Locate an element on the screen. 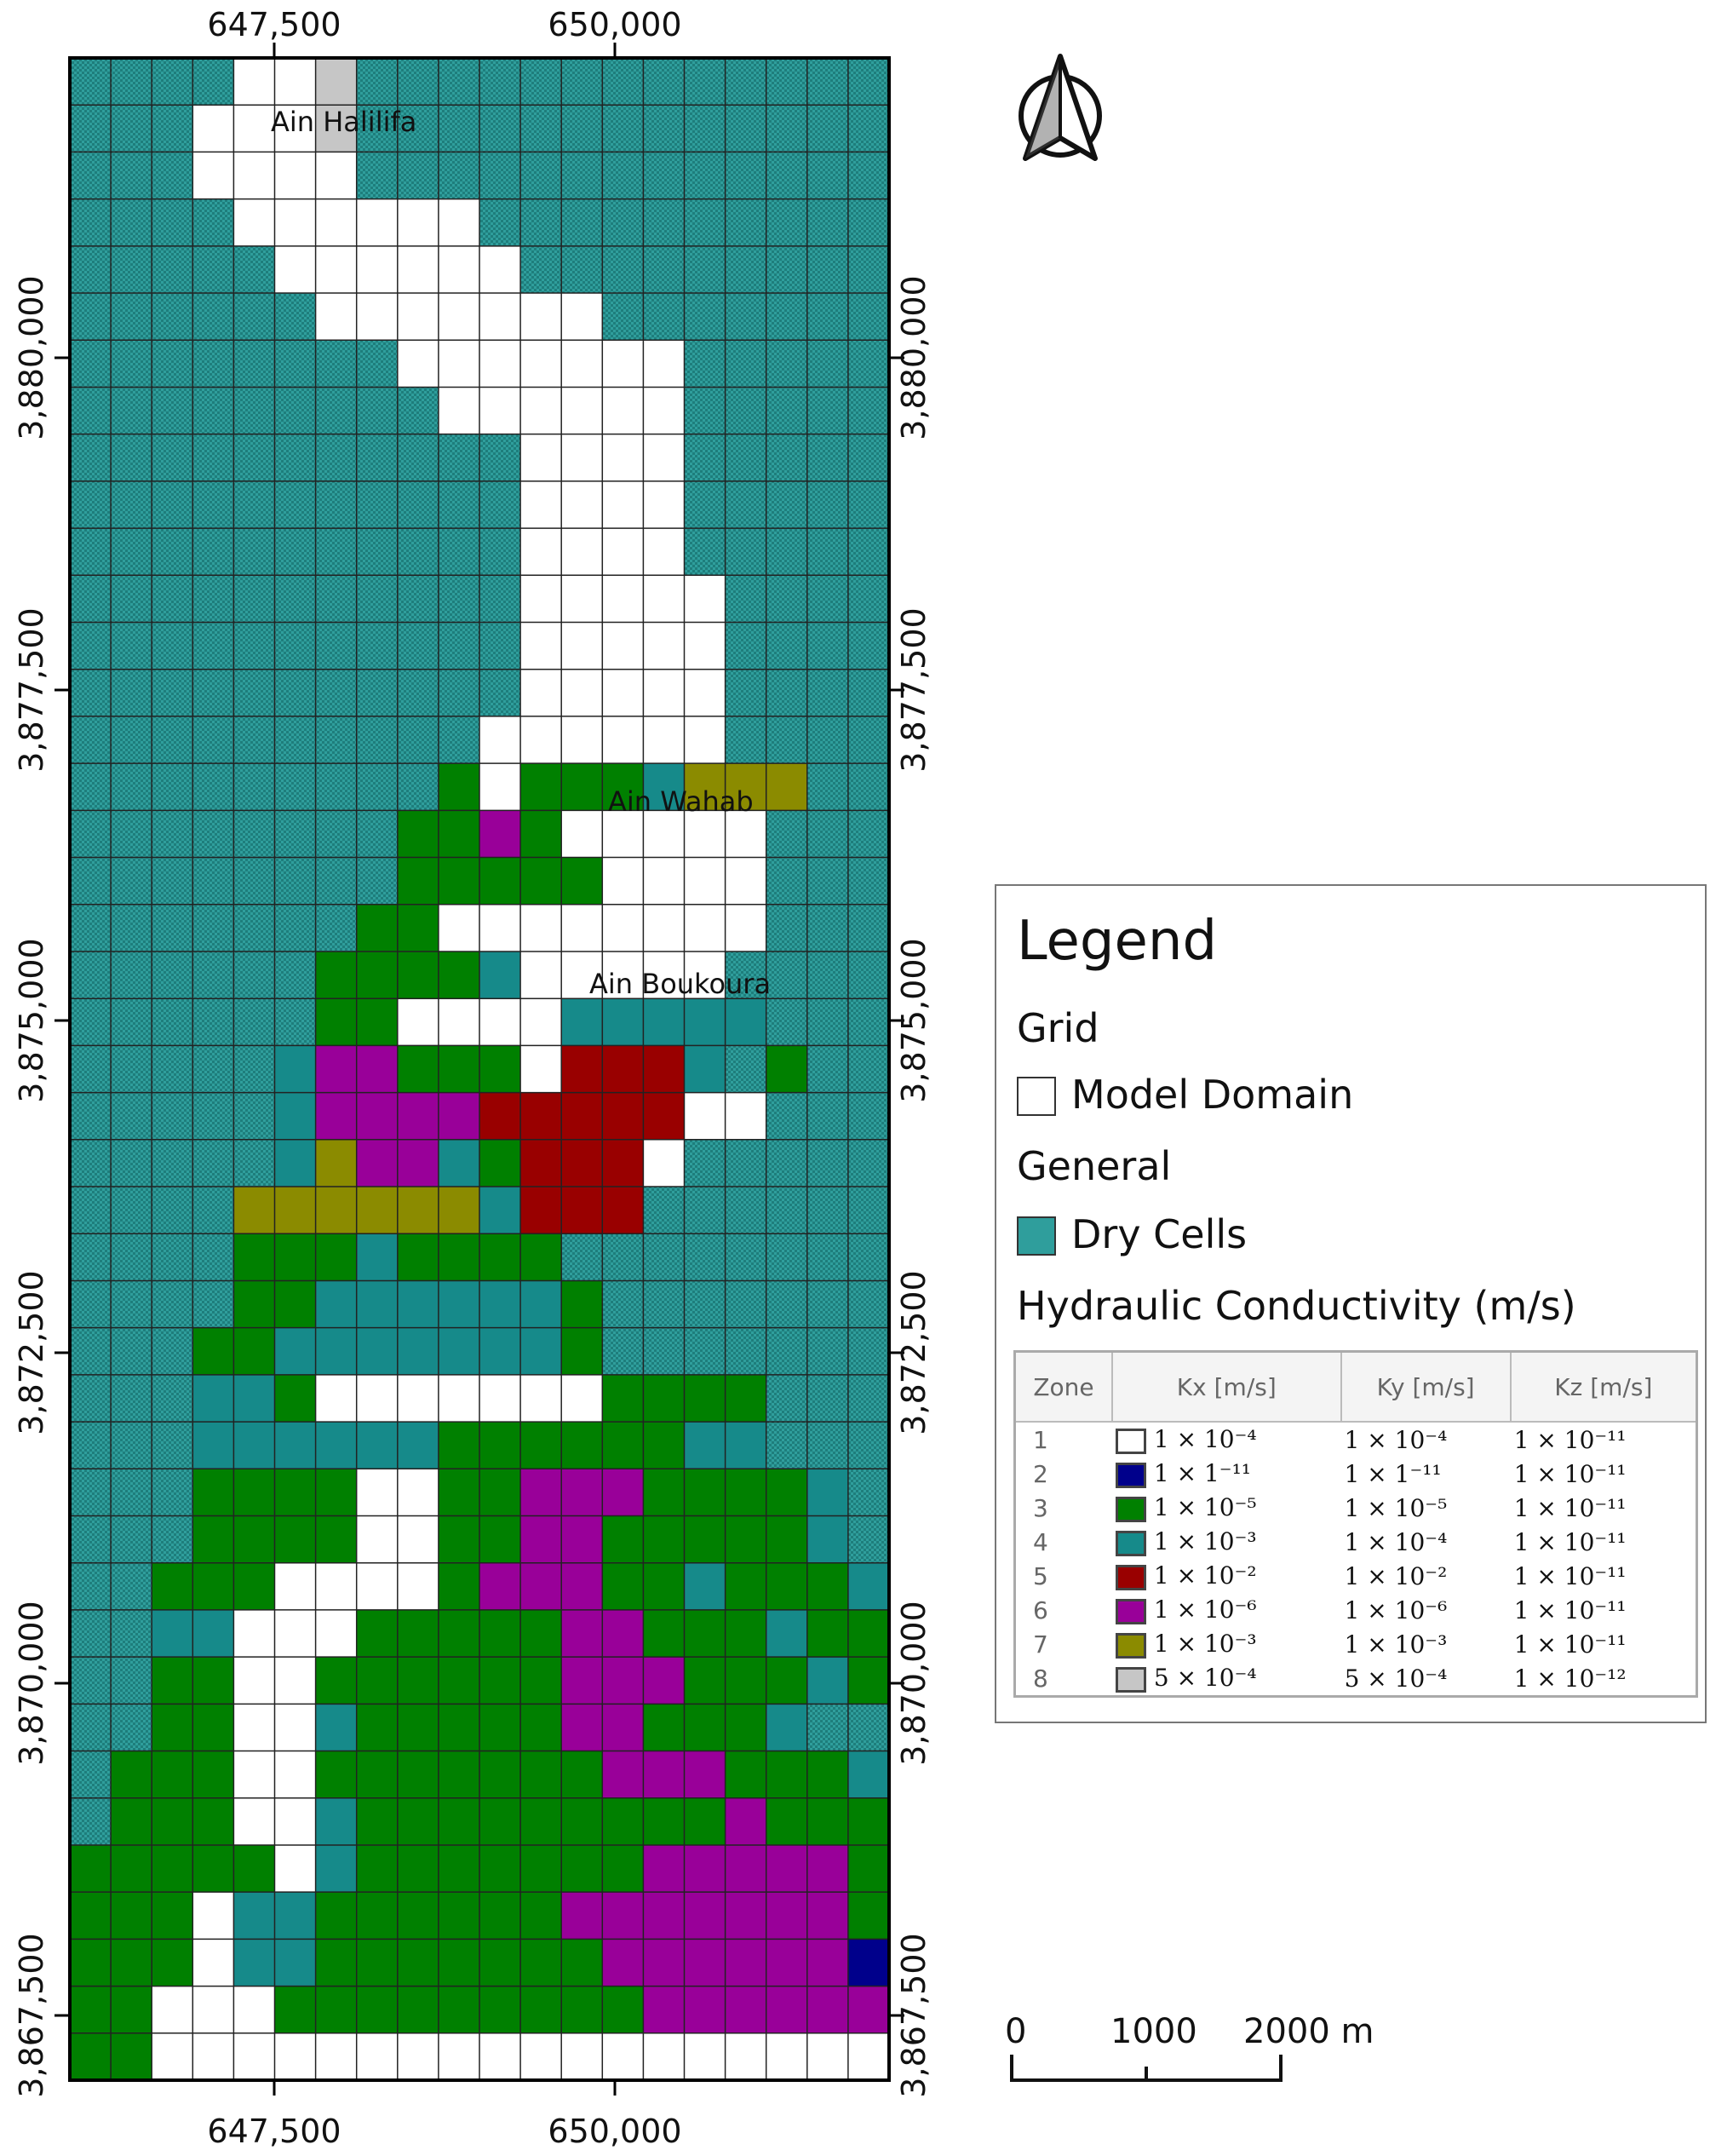 The image size is (1733, 2156). zone-number: 7 is located at coordinates (1040, 1644).